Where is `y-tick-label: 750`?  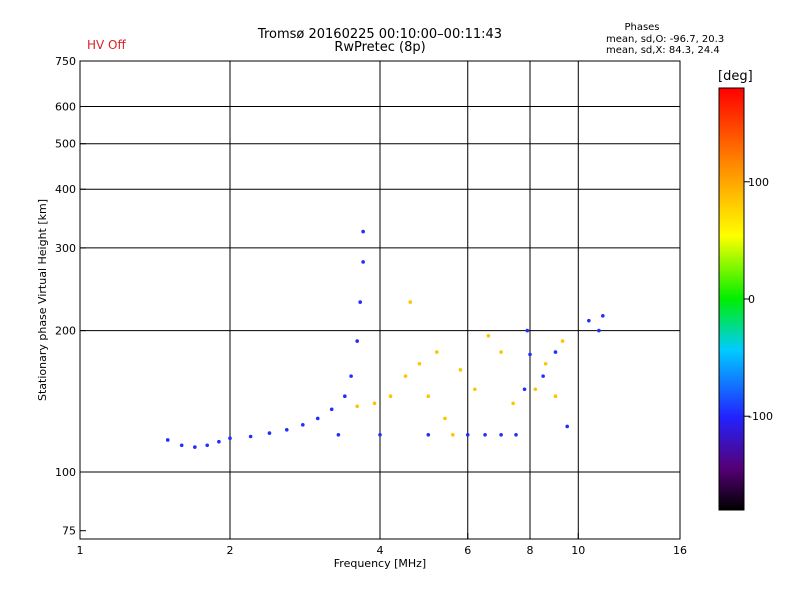
y-tick-label: 750 is located at coordinates (65, 61).